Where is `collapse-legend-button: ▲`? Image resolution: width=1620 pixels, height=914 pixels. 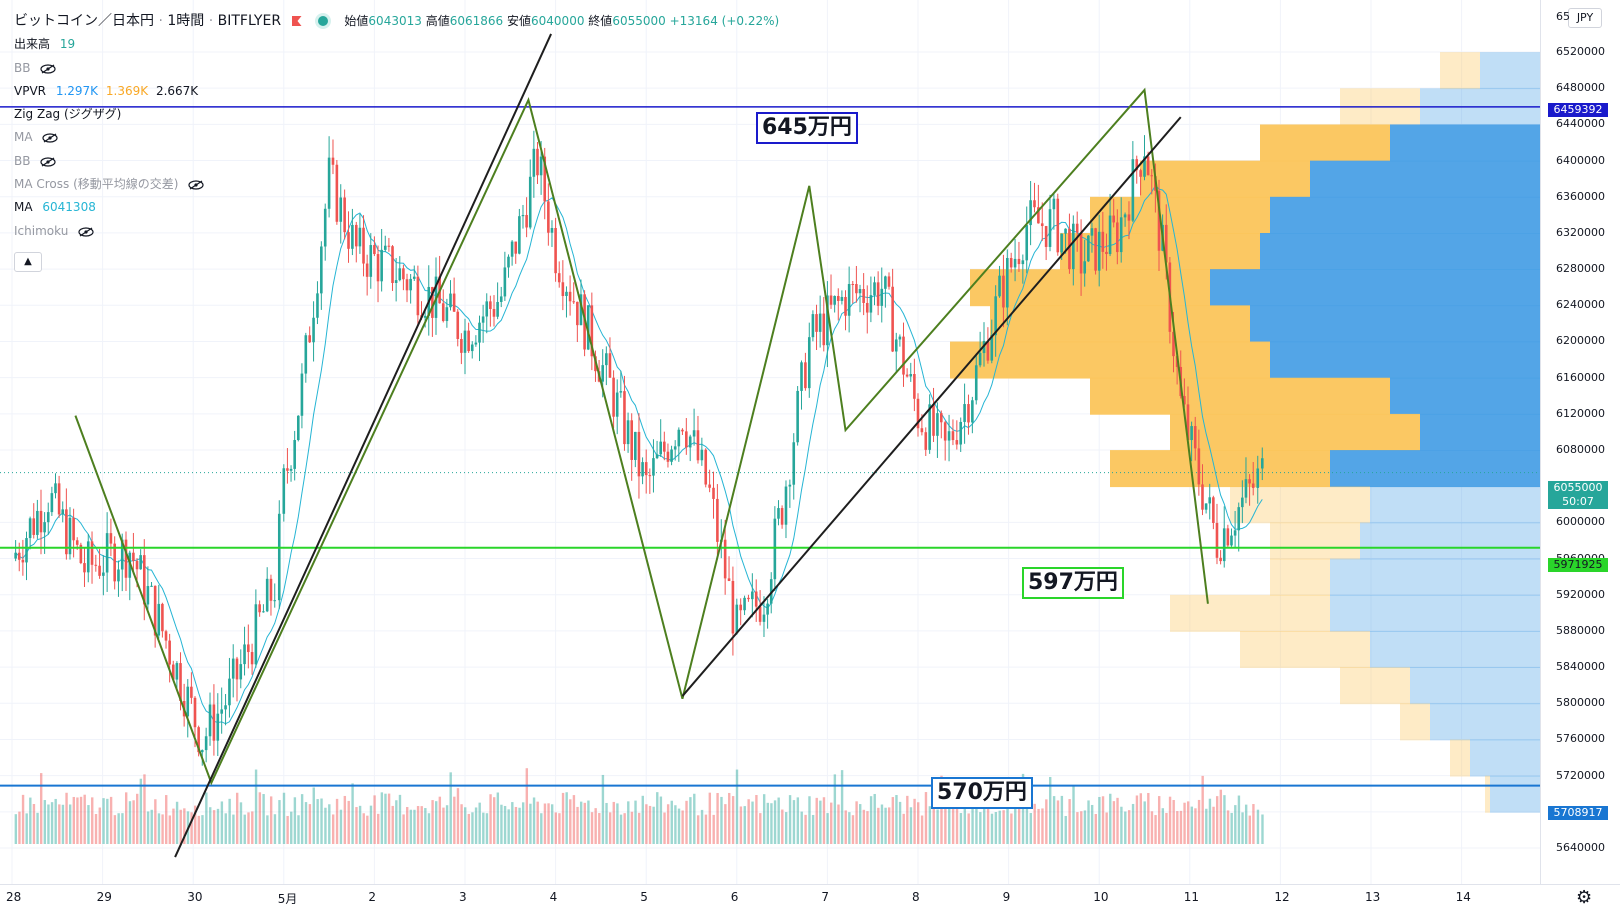 collapse-legend-button: ▲ is located at coordinates (28, 262).